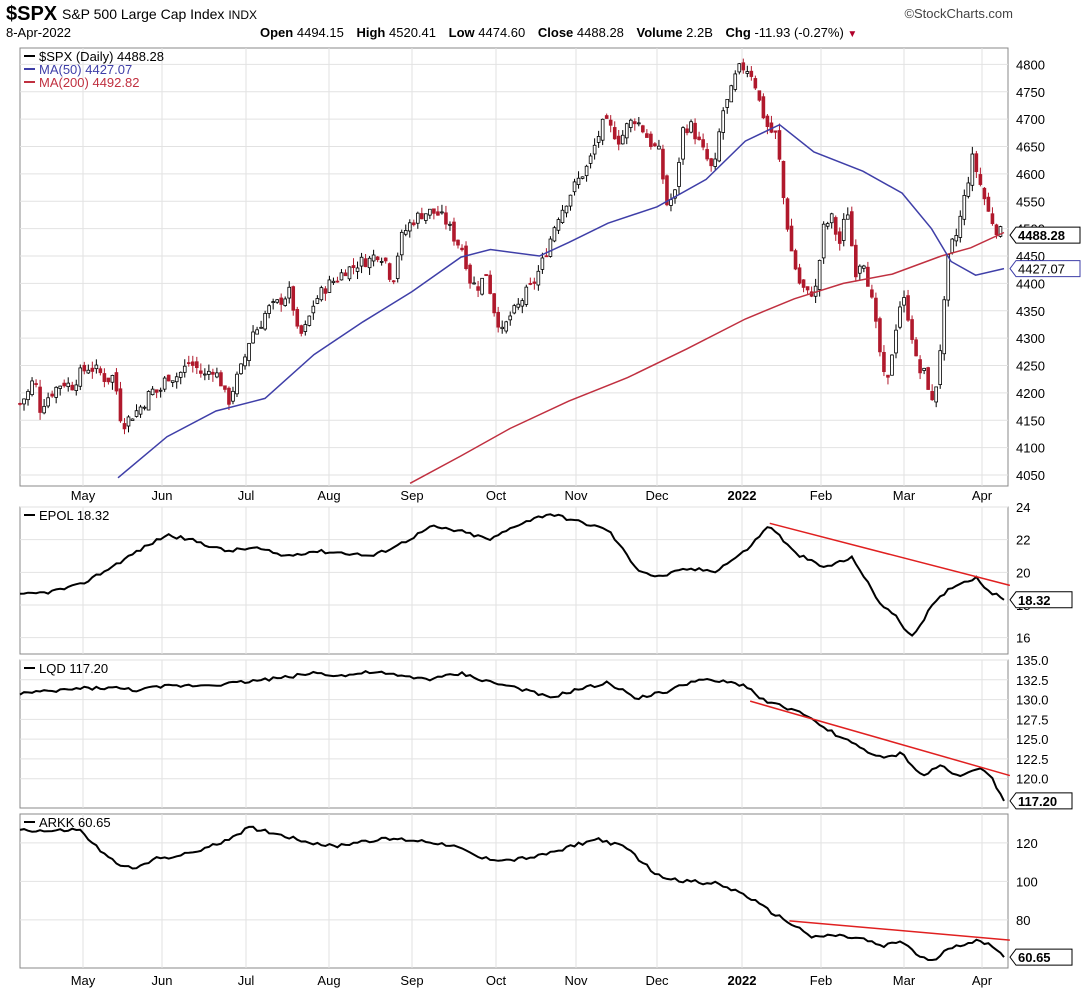 The image size is (1091, 1000). Describe the element at coordinates (1041, 269) in the screenshot. I see `price-callout-label: 4427.07` at that location.